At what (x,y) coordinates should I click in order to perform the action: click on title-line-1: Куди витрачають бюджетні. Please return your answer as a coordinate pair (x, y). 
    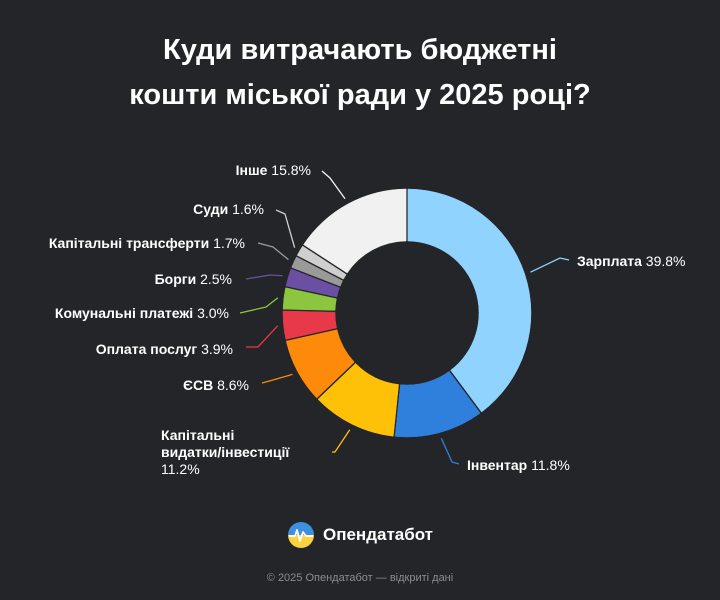
    Looking at the image, I should click on (360, 50).